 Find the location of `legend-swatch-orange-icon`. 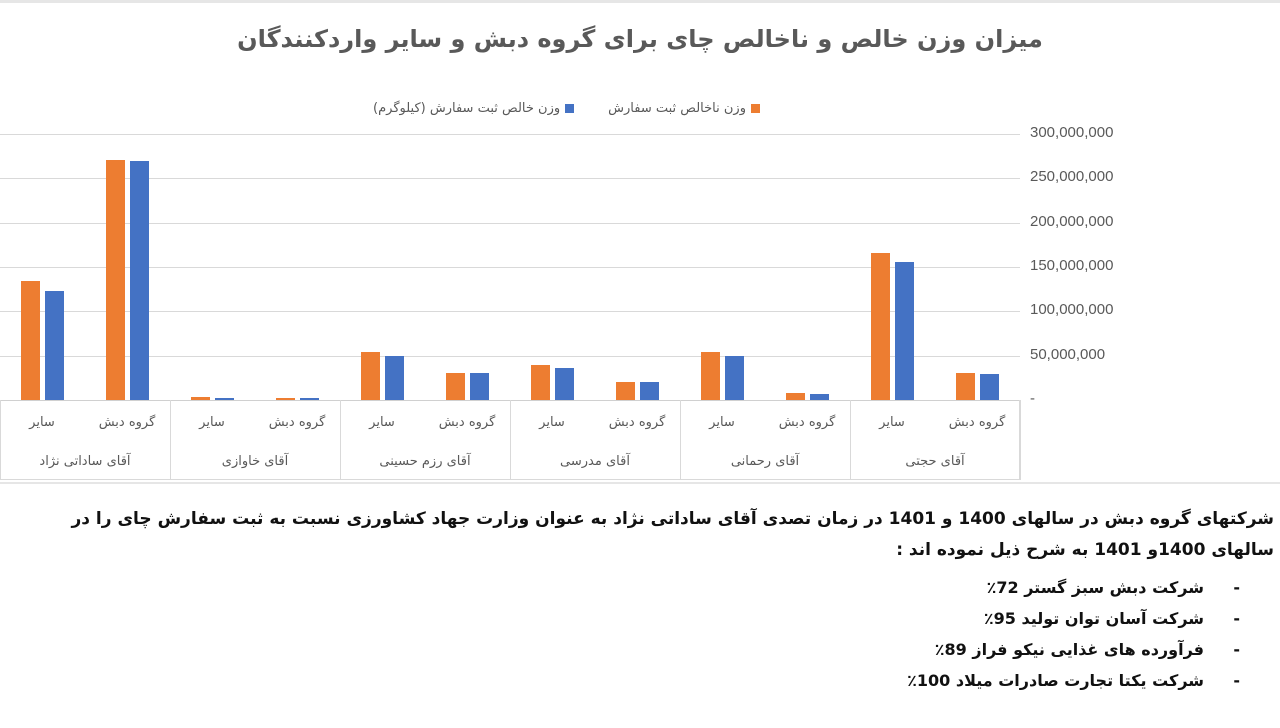

legend-swatch-orange-icon is located at coordinates (755, 108).